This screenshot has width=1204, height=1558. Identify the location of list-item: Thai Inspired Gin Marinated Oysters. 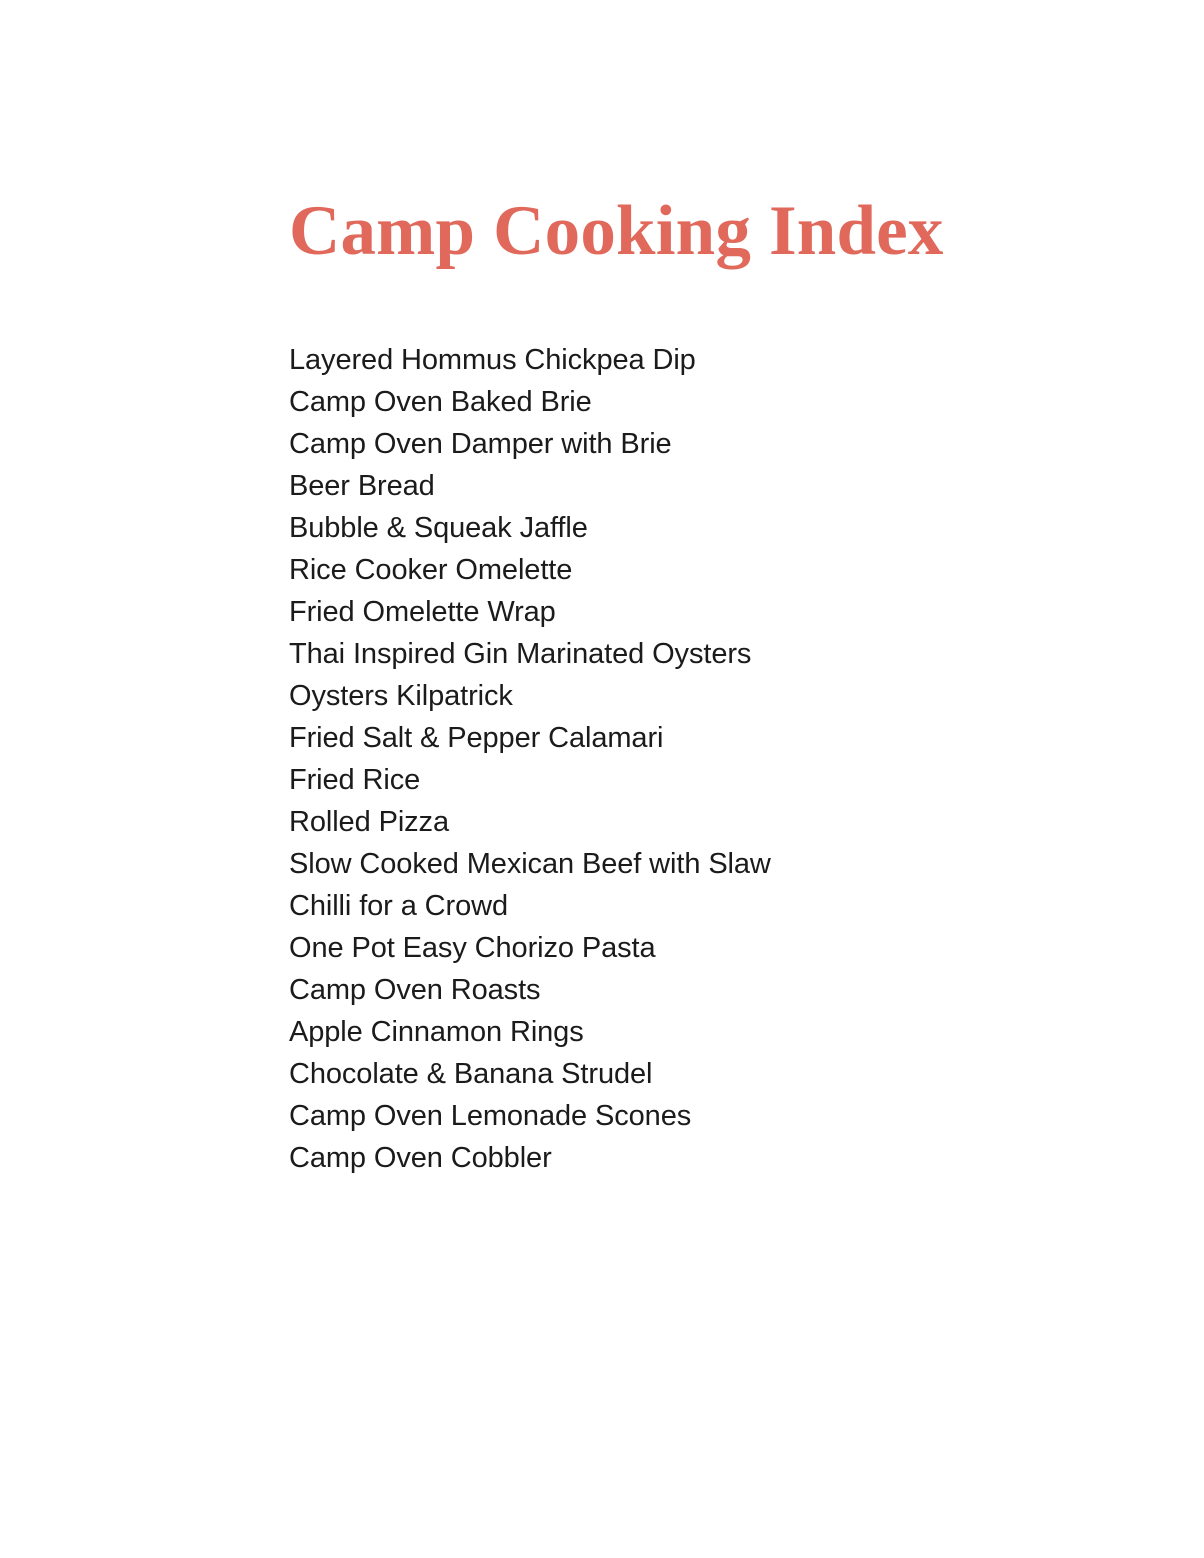
(520, 654).